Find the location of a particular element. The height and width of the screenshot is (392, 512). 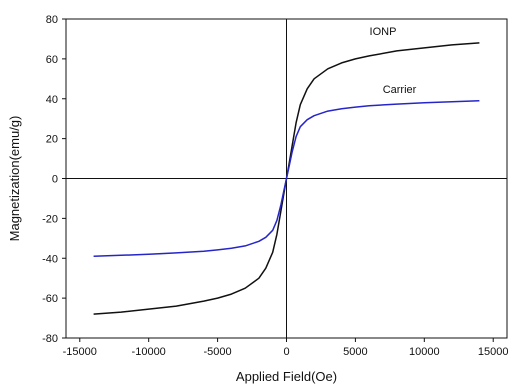

y-tick-label: 20 is located at coordinates (52, 140).